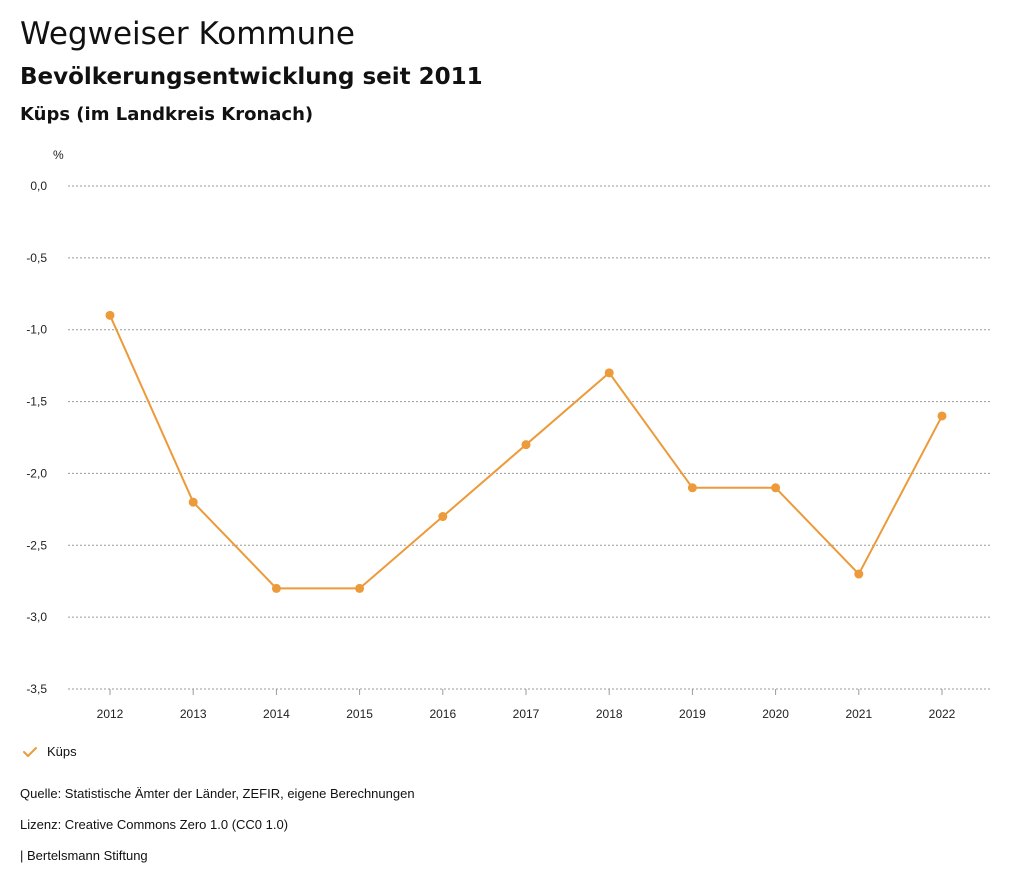 This screenshot has height=888, width=1024. Describe the element at coordinates (359, 714) in the screenshot. I see `x-tick-label: 2015` at that location.